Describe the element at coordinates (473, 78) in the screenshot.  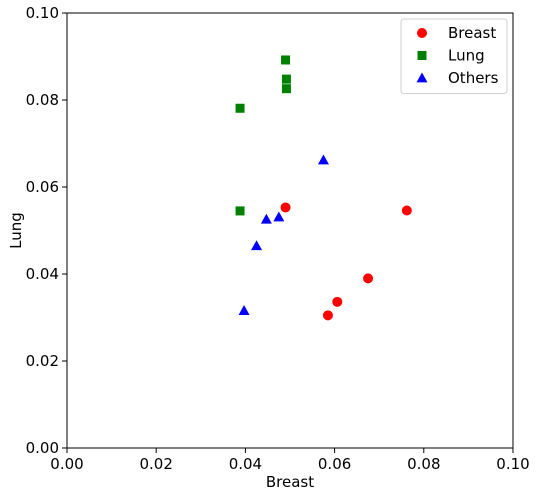
I see `legend-label: Others` at that location.